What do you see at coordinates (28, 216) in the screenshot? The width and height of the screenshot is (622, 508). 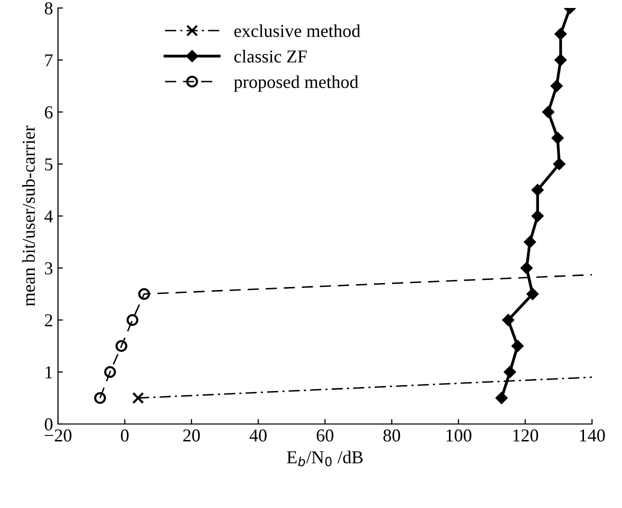 I see `y-axis-title: mean bit/user/sub-carrier` at bounding box center [28, 216].